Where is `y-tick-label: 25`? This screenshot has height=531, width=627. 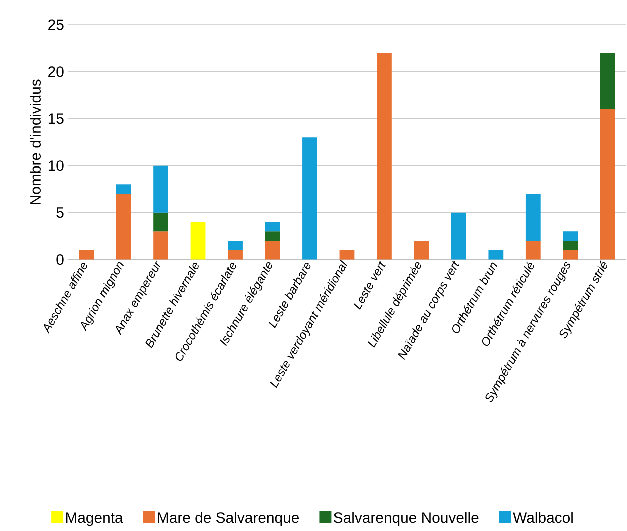
y-tick-label: 25 is located at coordinates (56, 25).